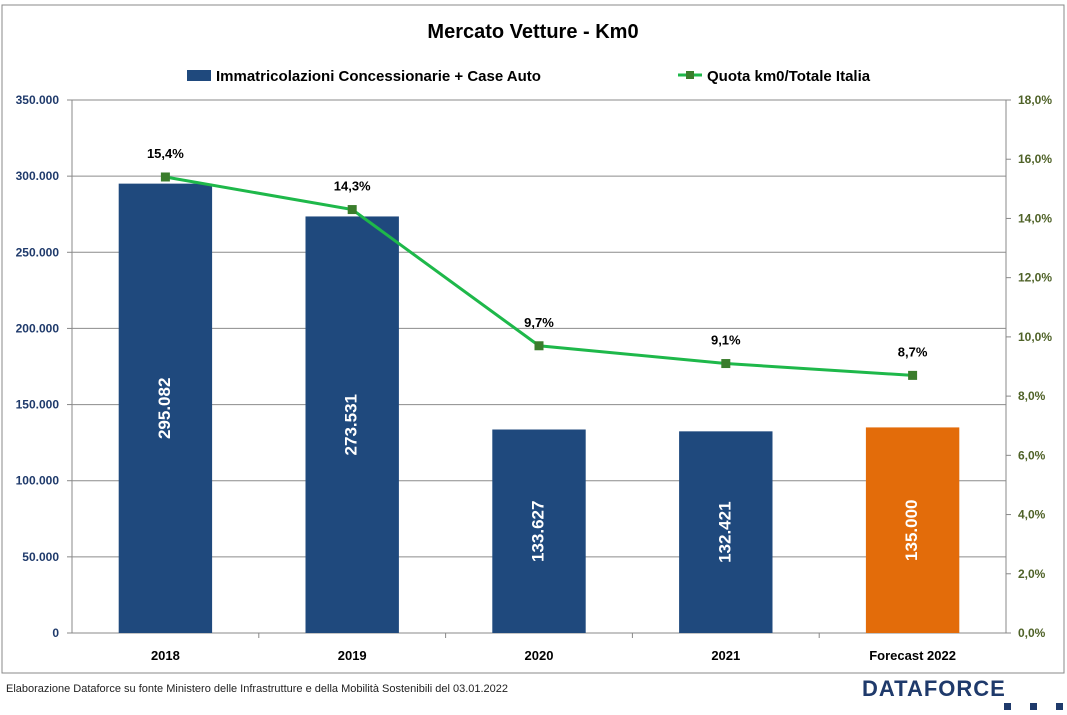 The height and width of the screenshot is (715, 1067). Describe the element at coordinates (539, 655) in the screenshot. I see `x-tick-label: 2020` at that location.